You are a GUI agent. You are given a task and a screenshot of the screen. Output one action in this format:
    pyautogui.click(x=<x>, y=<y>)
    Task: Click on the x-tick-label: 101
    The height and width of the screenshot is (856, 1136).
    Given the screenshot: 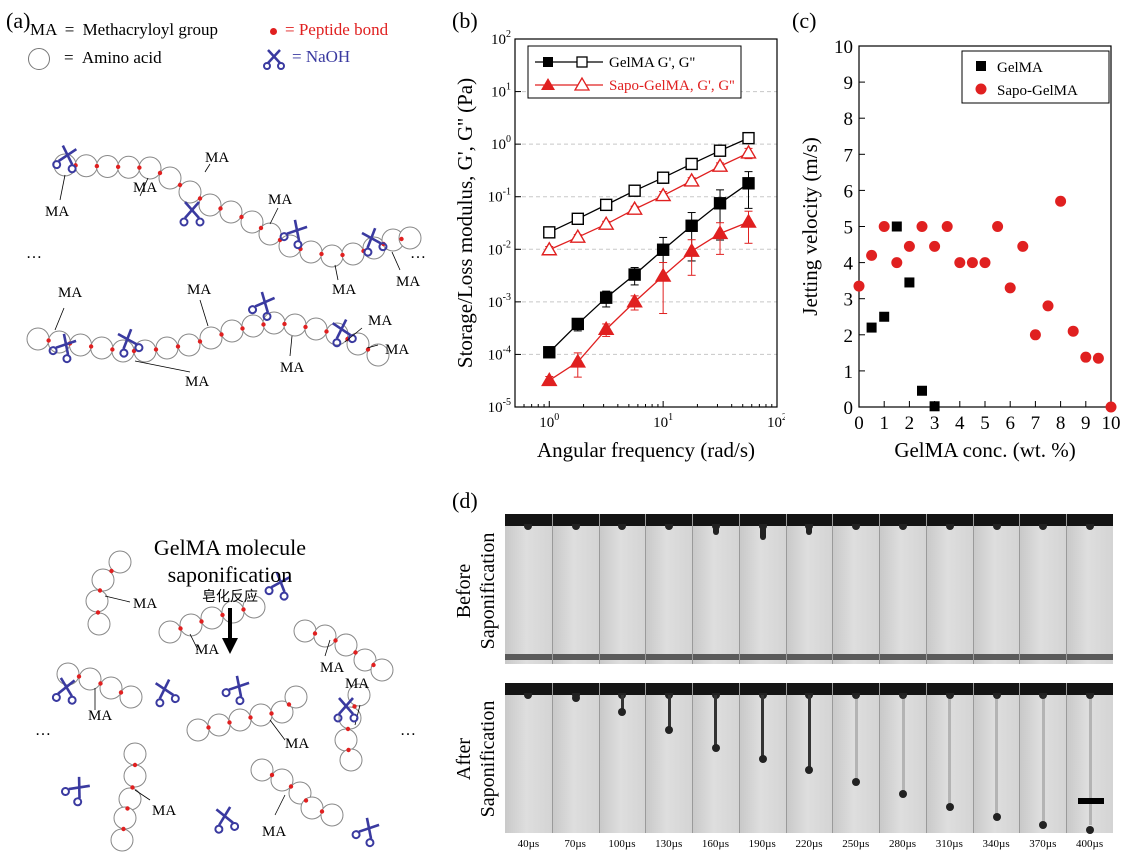 What is the action you would take?
    pyautogui.click(x=663, y=421)
    